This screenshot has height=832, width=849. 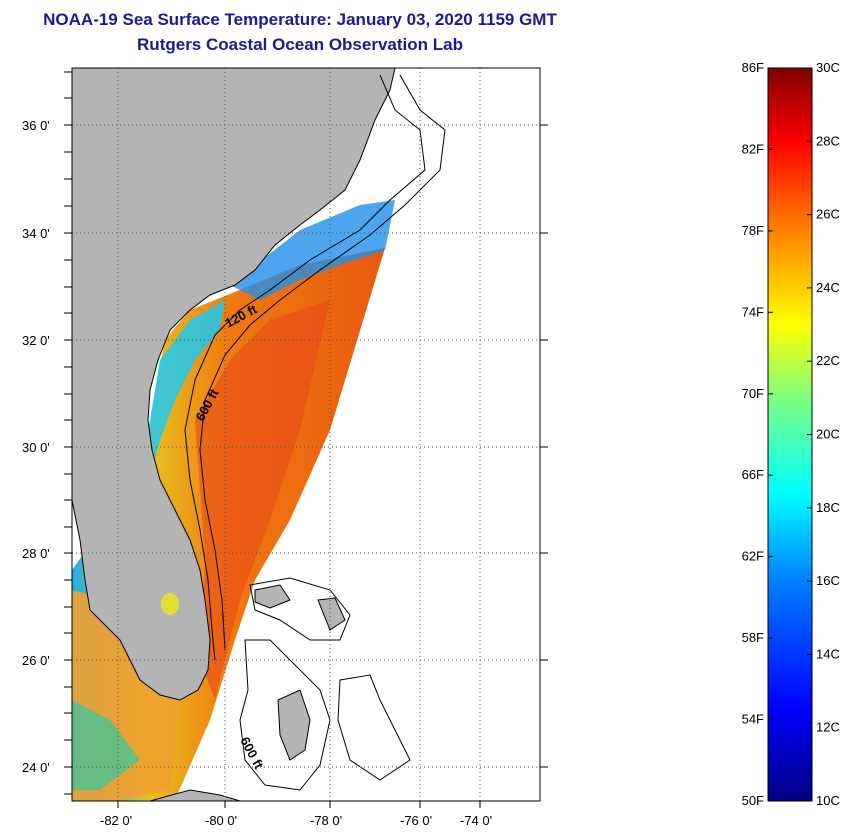 I want to click on cool-coastal-water, so click(x=312, y=250).